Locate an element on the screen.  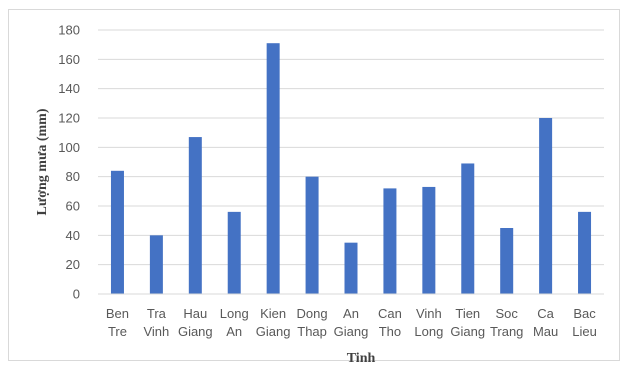
y-tick-label: 80 is located at coordinates (73, 176).